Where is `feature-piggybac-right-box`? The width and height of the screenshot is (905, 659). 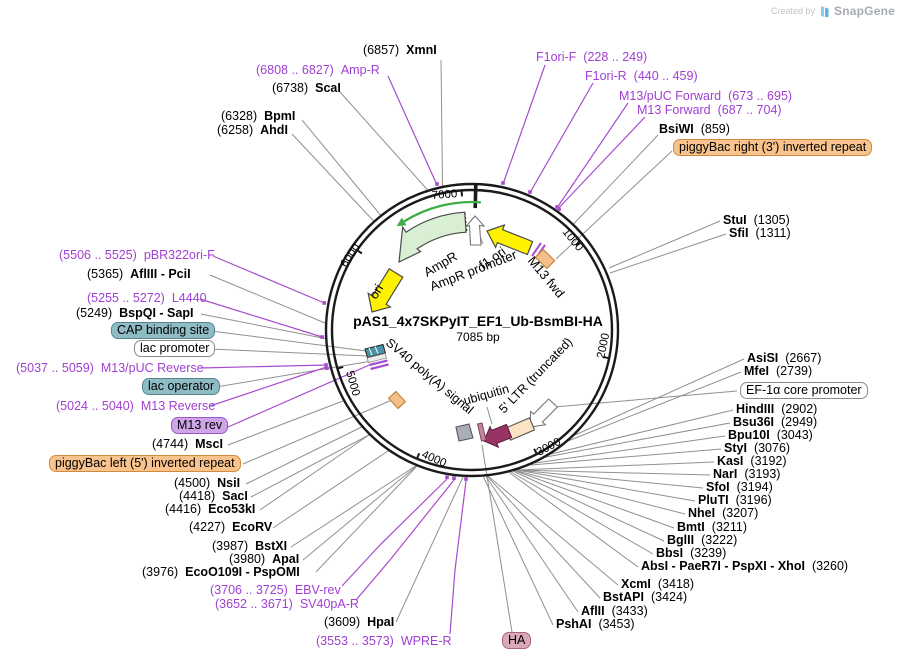 feature-piggybac-right-box is located at coordinates (545, 259).